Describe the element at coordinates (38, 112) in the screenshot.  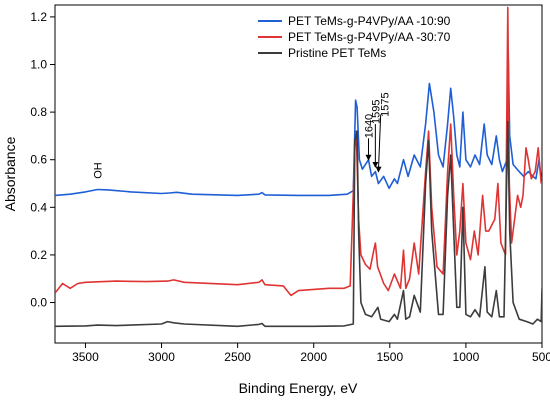
I see `y-tick-label: 0.8` at that location.